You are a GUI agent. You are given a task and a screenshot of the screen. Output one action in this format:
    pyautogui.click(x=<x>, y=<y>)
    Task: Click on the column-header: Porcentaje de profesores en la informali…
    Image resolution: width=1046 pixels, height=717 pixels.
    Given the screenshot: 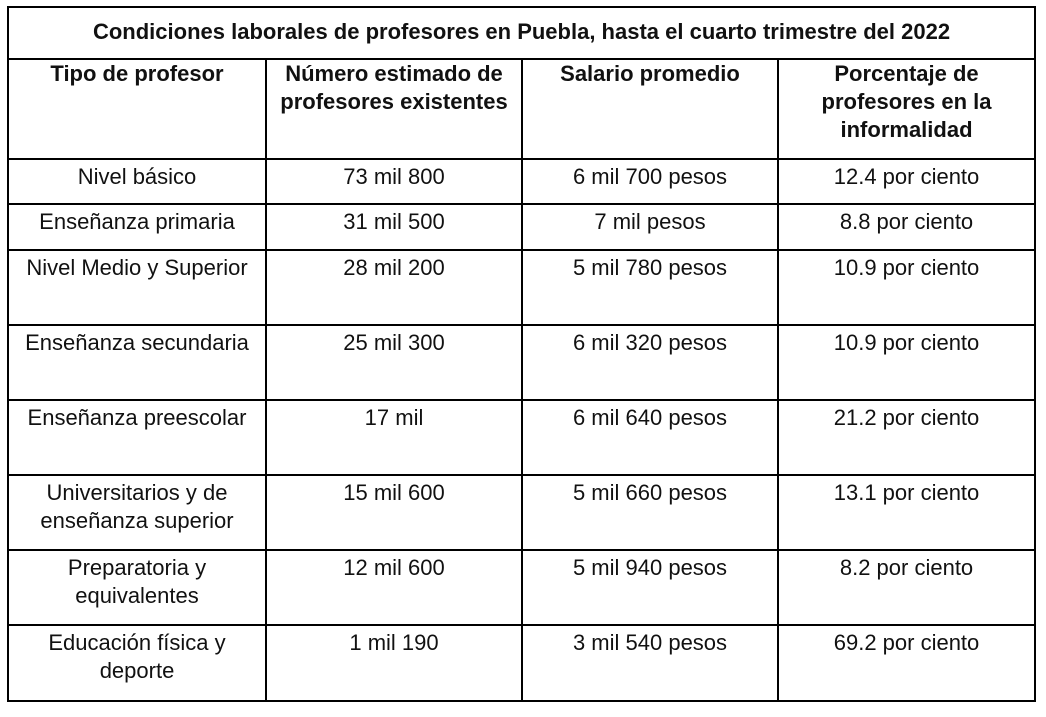 What is the action you would take?
    pyautogui.click(x=906, y=109)
    